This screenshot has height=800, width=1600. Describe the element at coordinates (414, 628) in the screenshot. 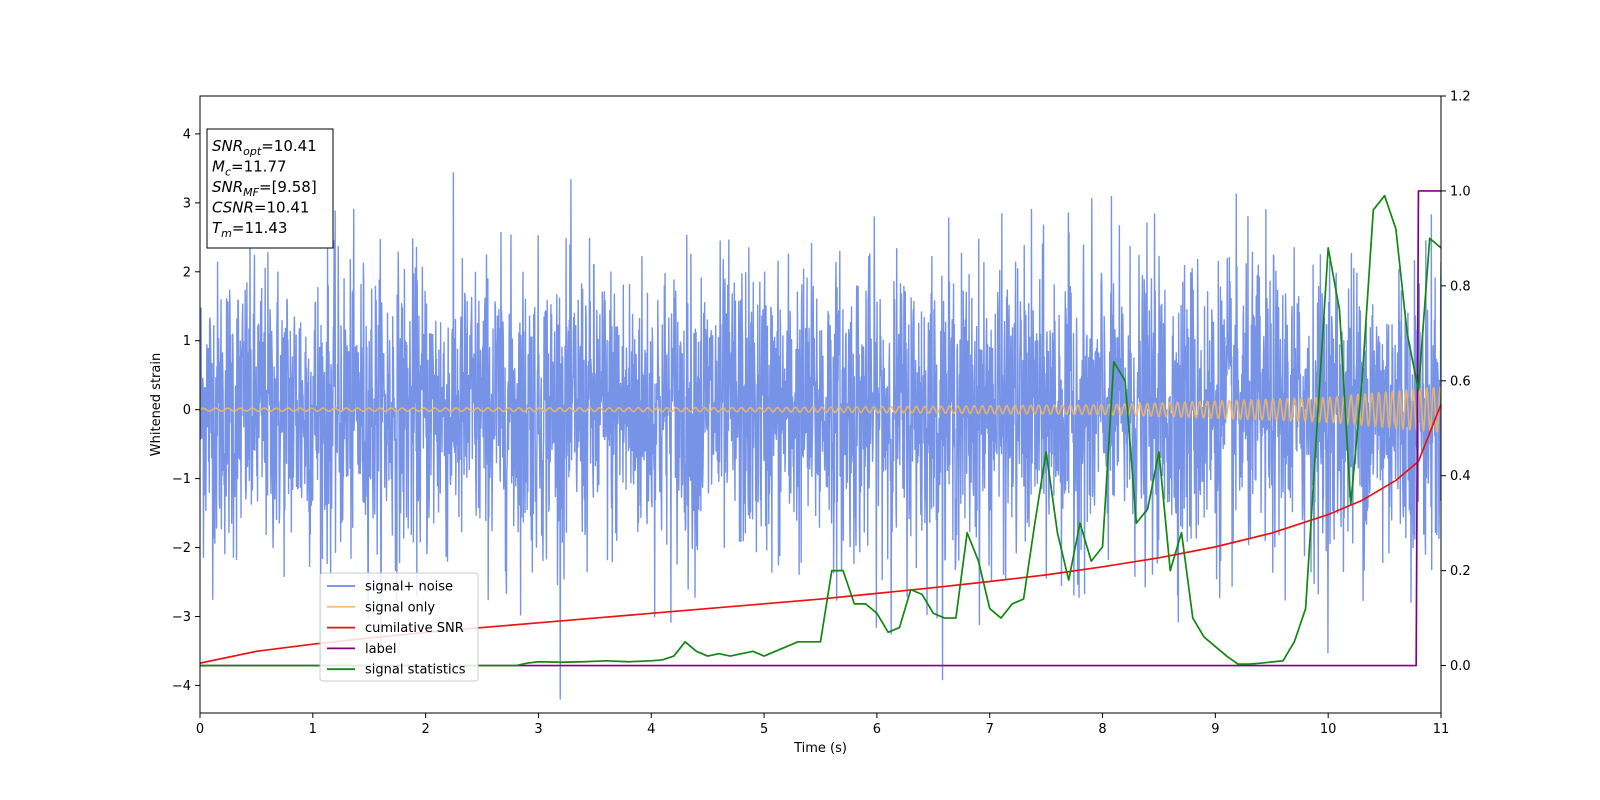

I see `legend-label: cumilative SNR` at that location.